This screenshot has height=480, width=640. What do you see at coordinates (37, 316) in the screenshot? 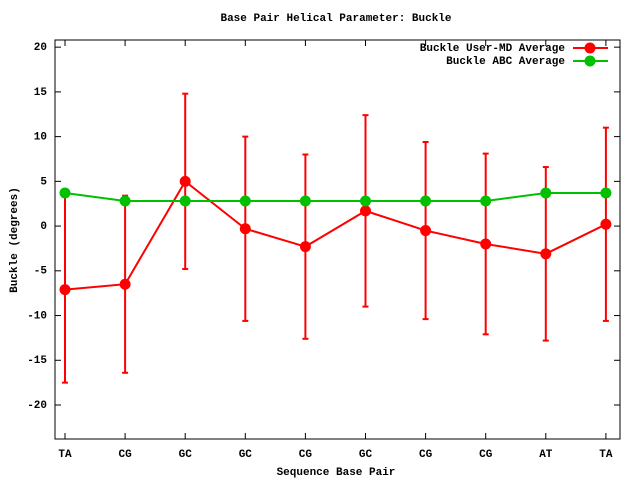
I see `y-tick-label: -10` at bounding box center [37, 316].